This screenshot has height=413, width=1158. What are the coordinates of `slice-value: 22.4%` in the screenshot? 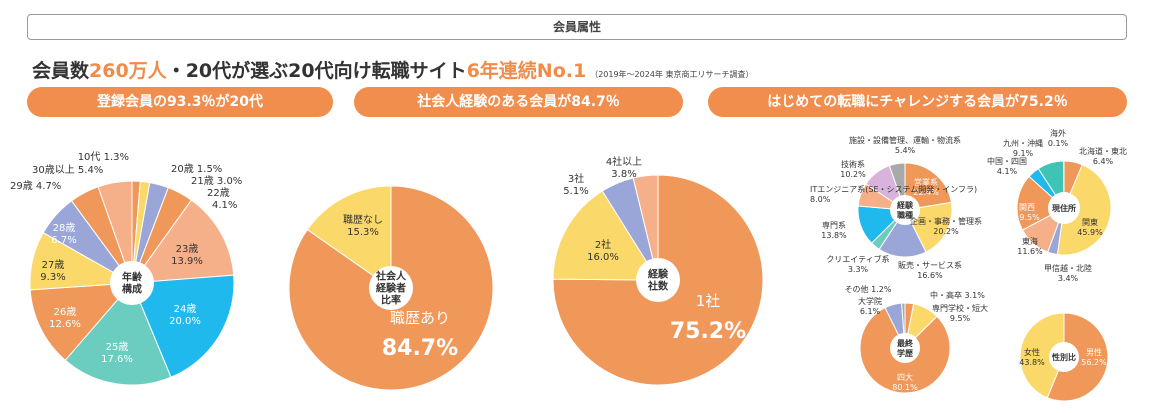 It's located at (926, 192).